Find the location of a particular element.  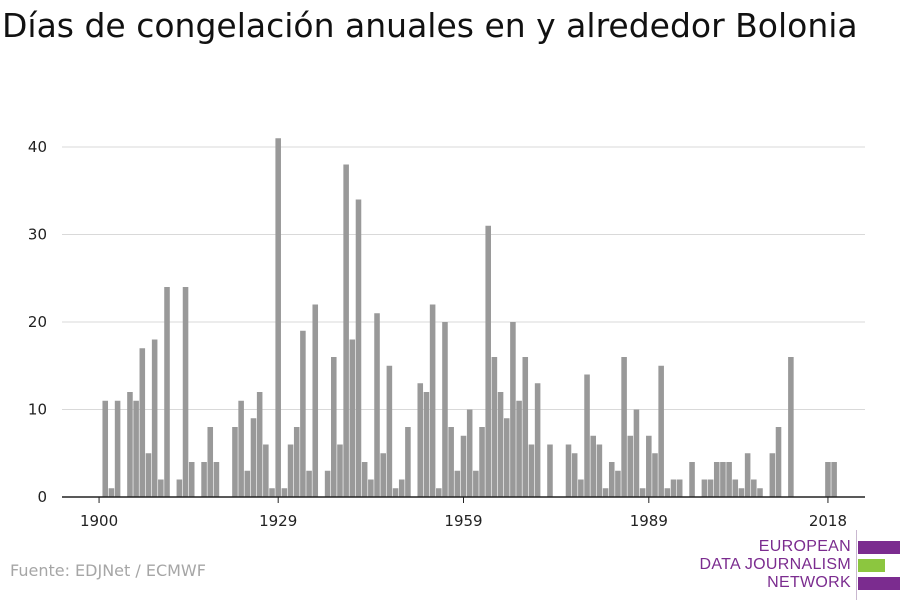

bar-1969 is located at coordinates (525, 427).